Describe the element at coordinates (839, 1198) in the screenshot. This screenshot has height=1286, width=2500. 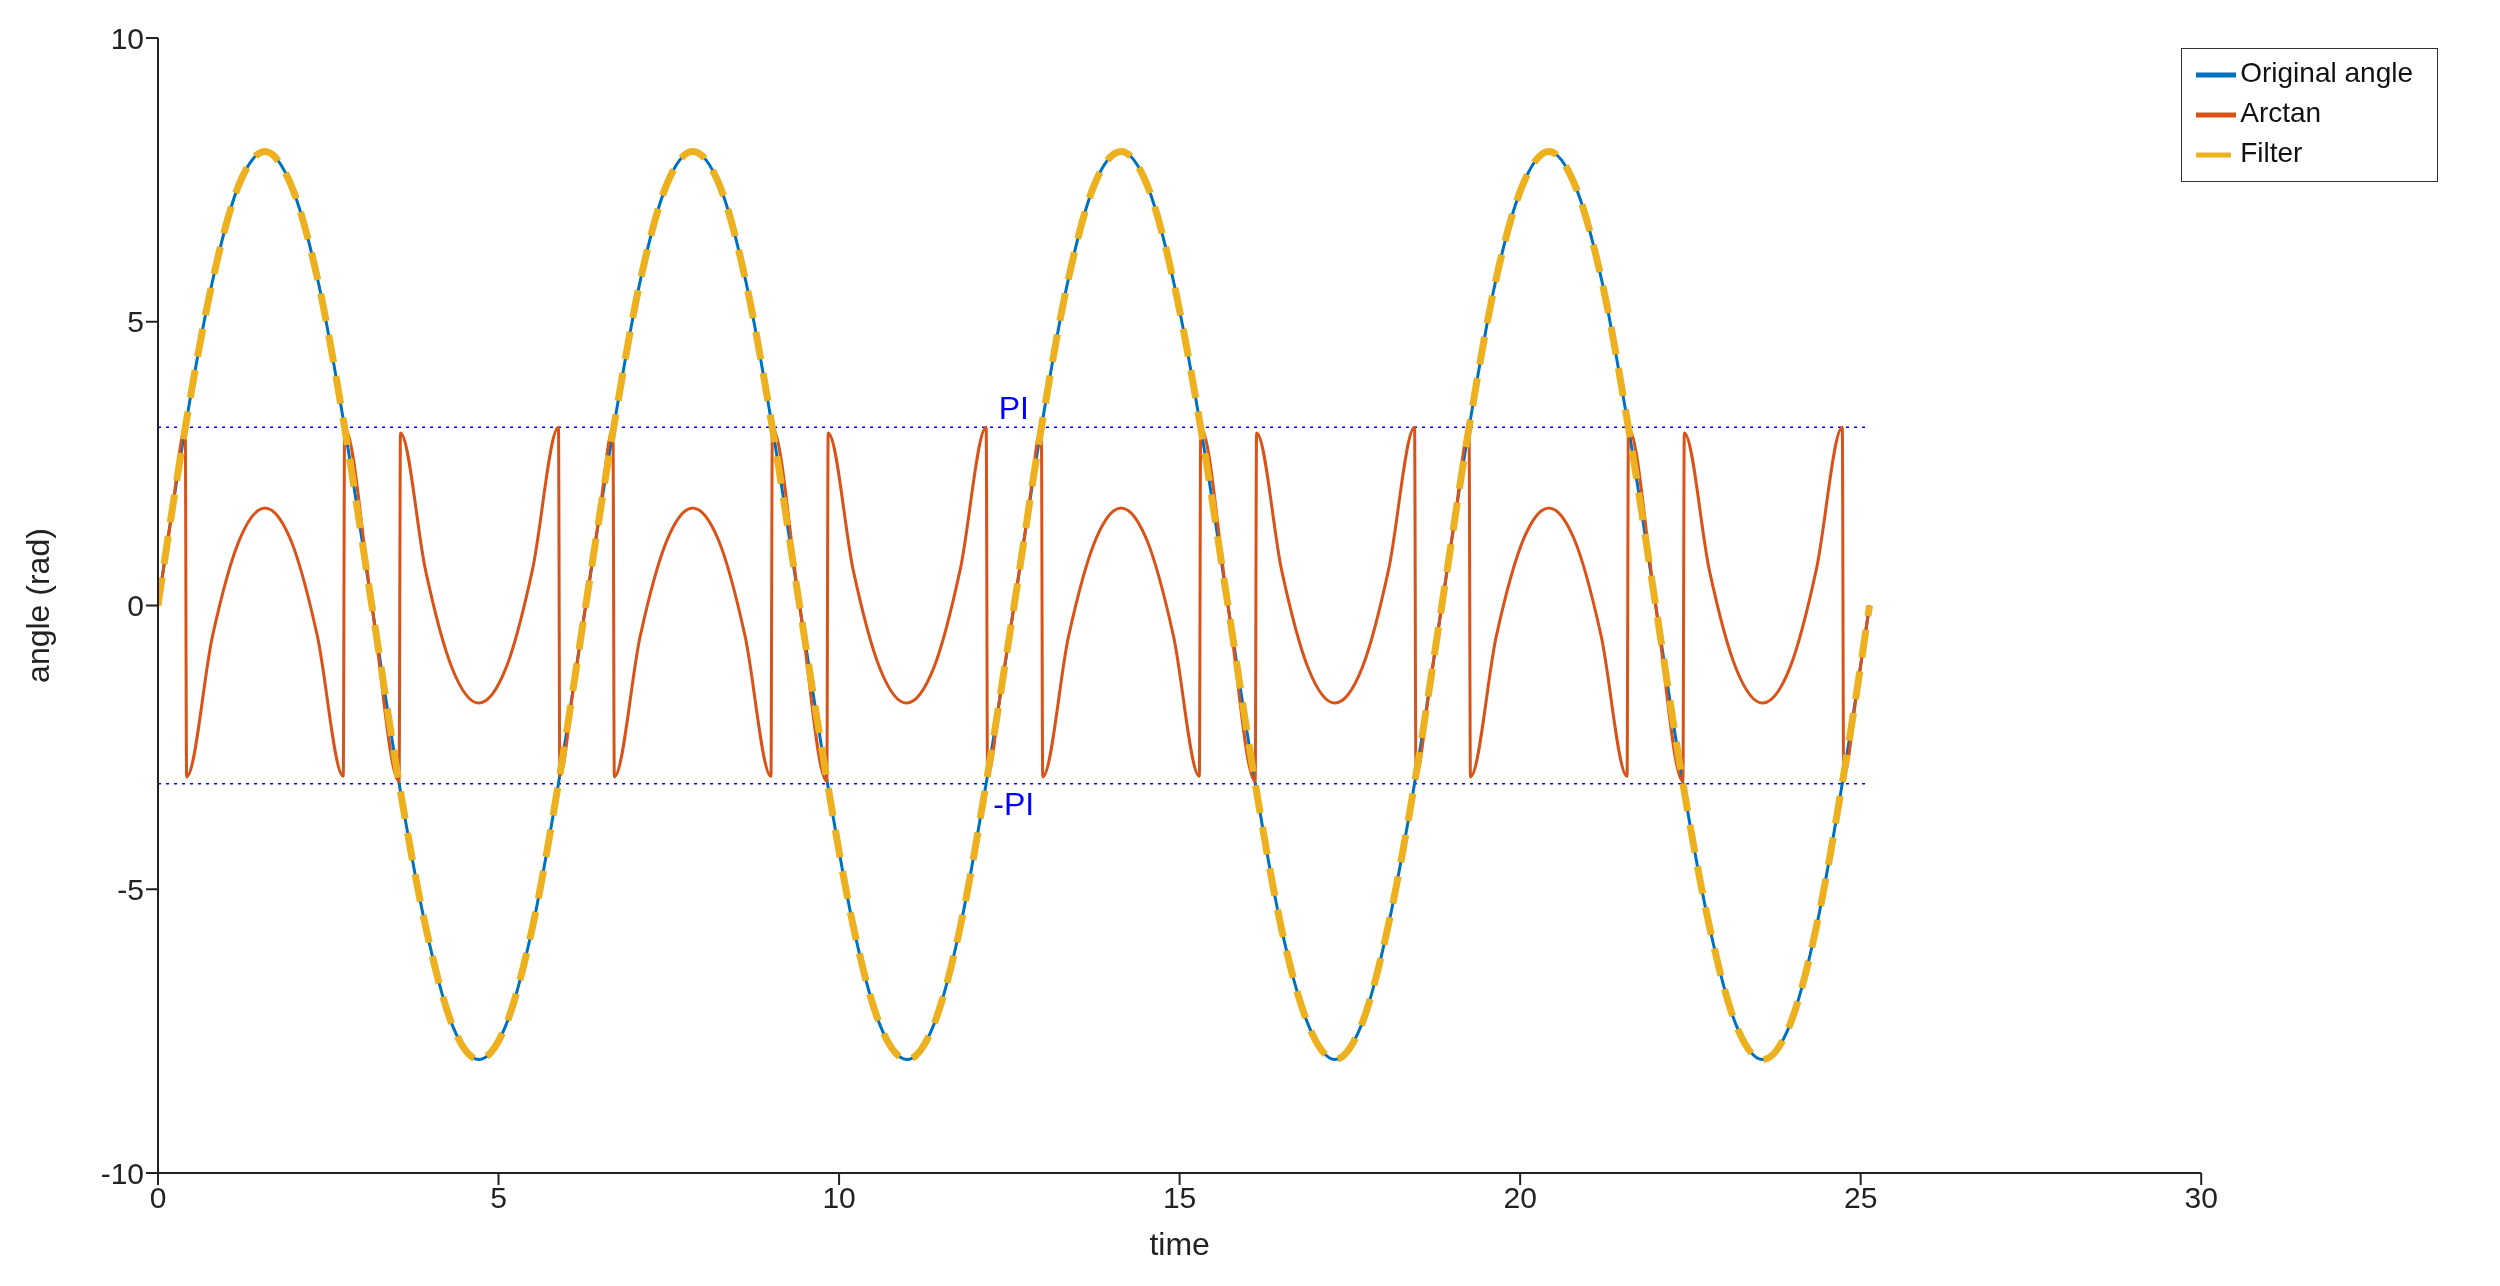
I see `x-tick-label: 10` at that location.